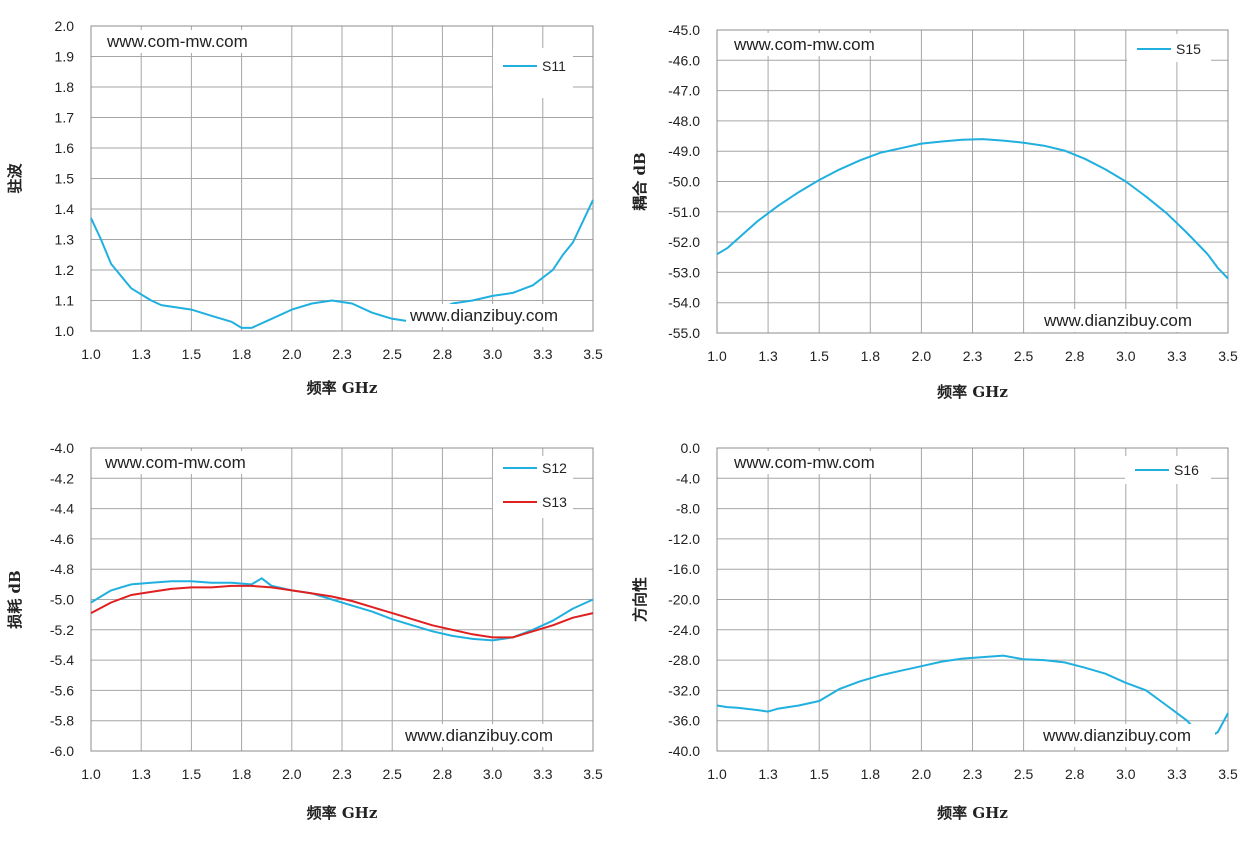 Image resolution: width=1258 pixels, height=843 pixels. What do you see at coordinates (684, 721) in the screenshot?
I see `y-tick-label: -36.0` at bounding box center [684, 721].